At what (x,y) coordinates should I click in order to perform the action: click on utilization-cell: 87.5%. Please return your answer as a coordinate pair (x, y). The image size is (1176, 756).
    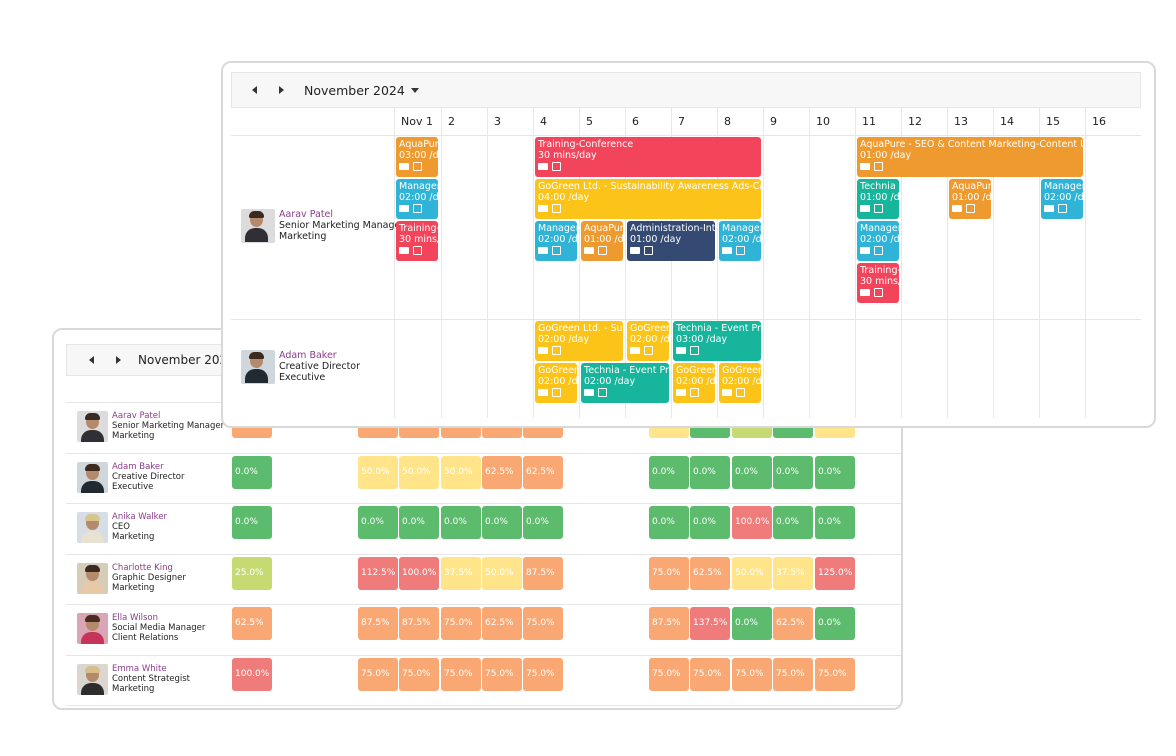
    Looking at the image, I should click on (419, 623).